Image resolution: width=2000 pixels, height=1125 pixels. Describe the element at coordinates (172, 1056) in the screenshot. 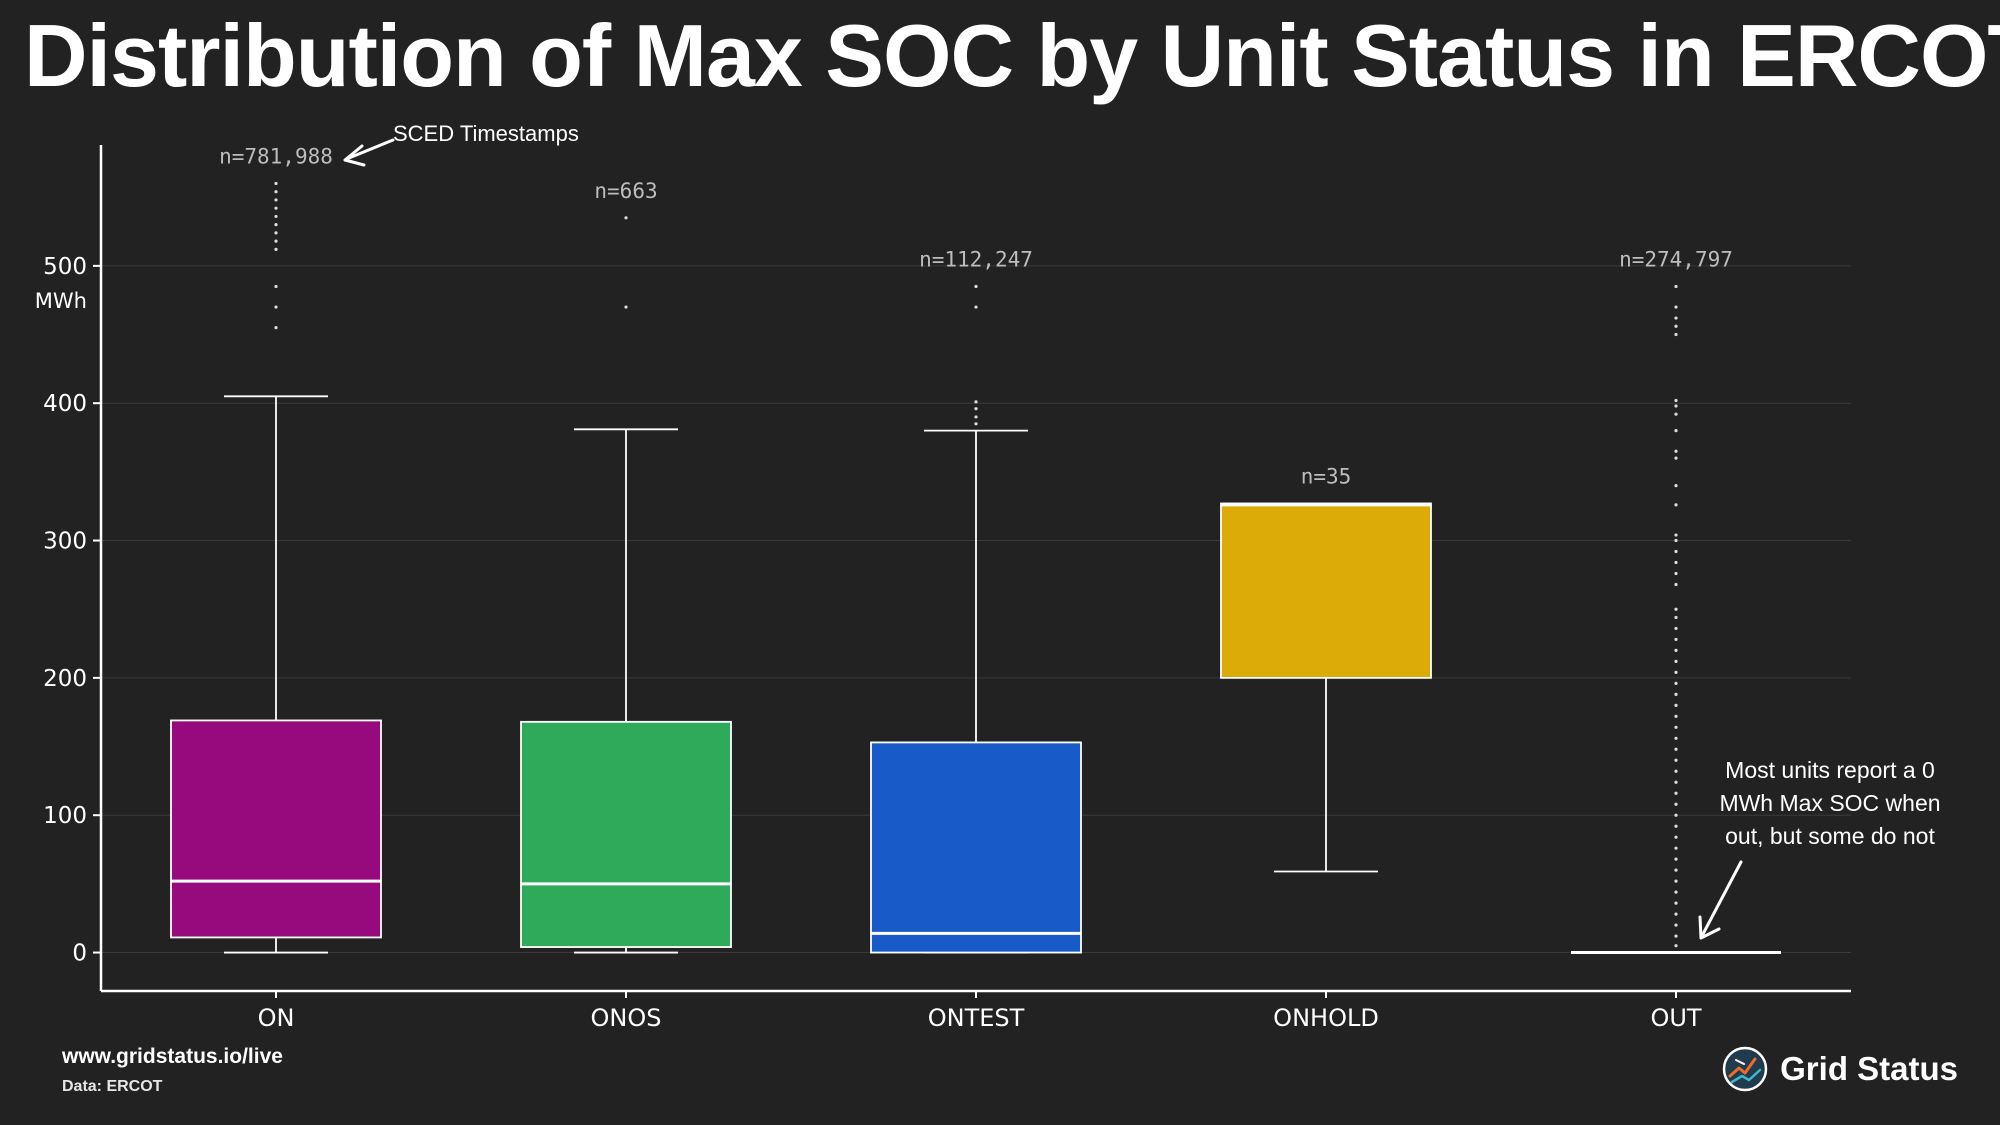

I see `footer-url: www.gridstatus.io/live` at that location.